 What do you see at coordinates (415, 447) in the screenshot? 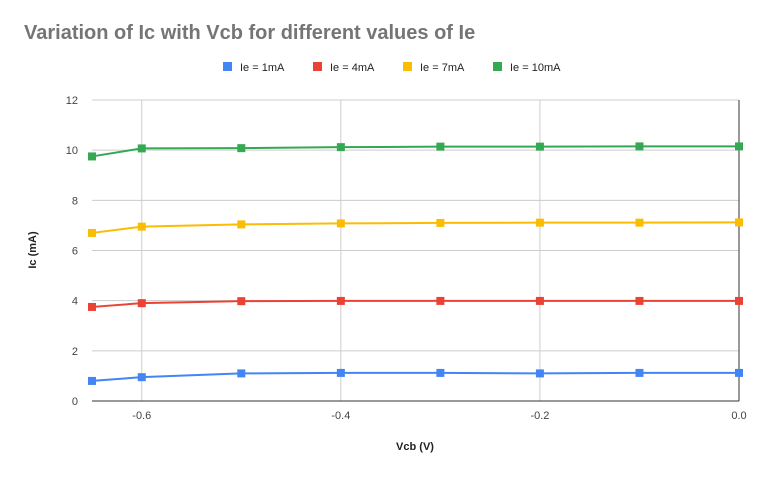
I see `x-axis-title: Vcb (V)` at bounding box center [415, 447].